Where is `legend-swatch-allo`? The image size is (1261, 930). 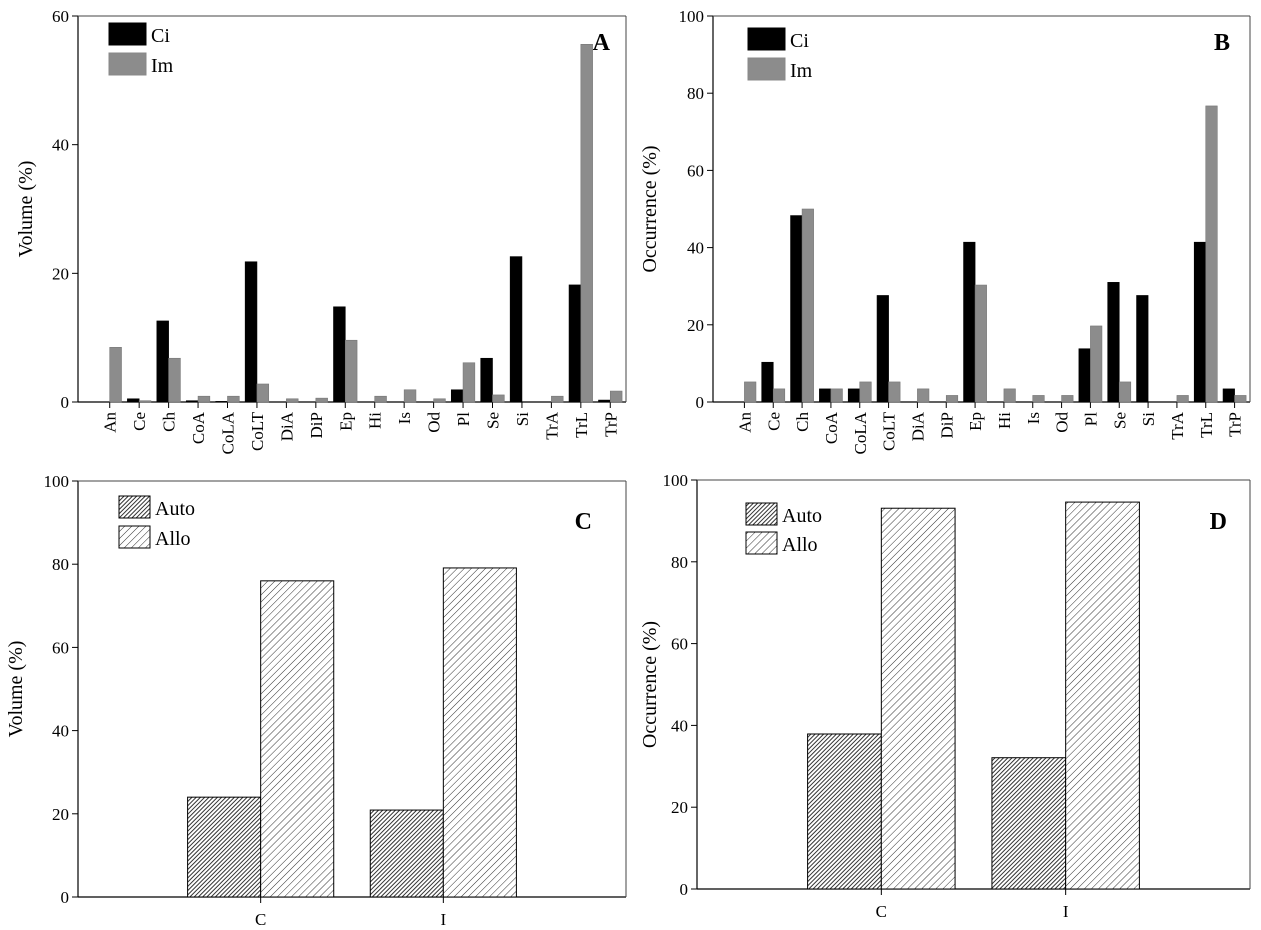 legend-swatch-allo is located at coordinates (134, 537).